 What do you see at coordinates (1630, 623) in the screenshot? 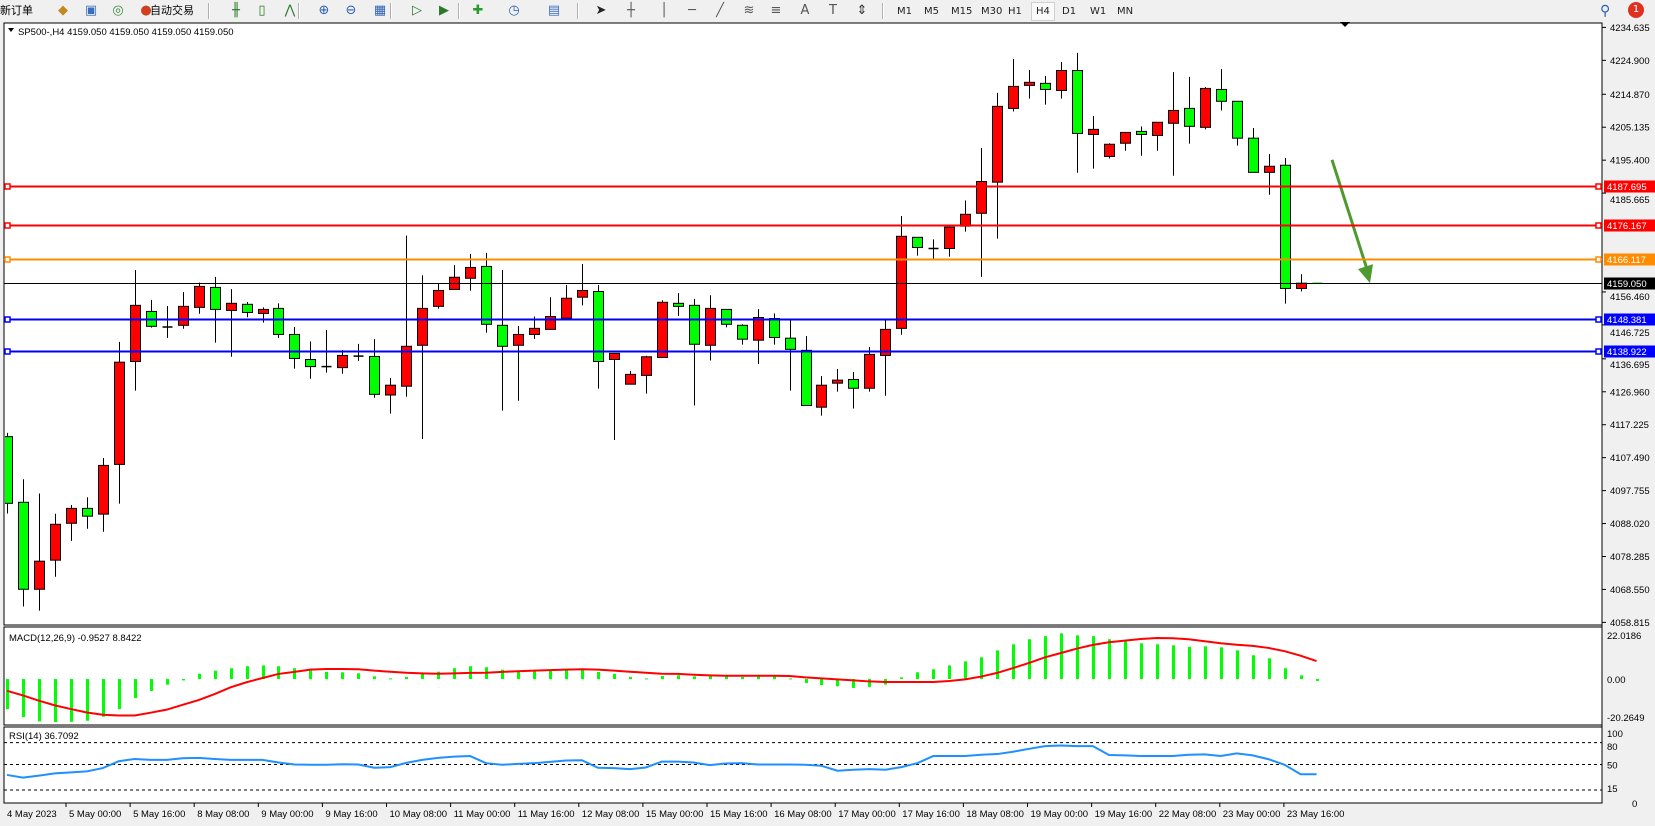
I see `price-tick-label: 4058.815` at bounding box center [1630, 623].